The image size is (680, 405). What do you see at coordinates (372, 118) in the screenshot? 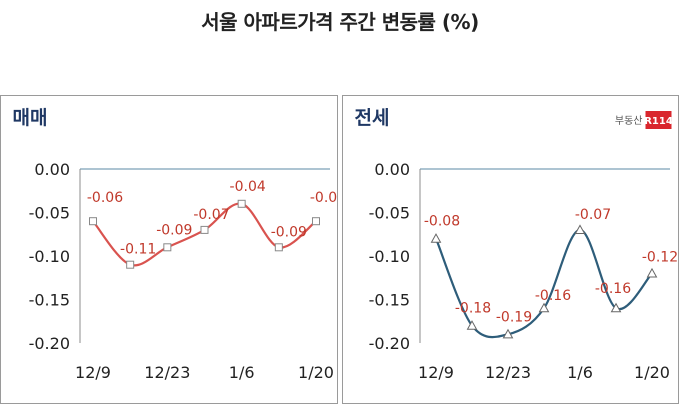
I see `panel-title: 전세` at bounding box center [372, 118].